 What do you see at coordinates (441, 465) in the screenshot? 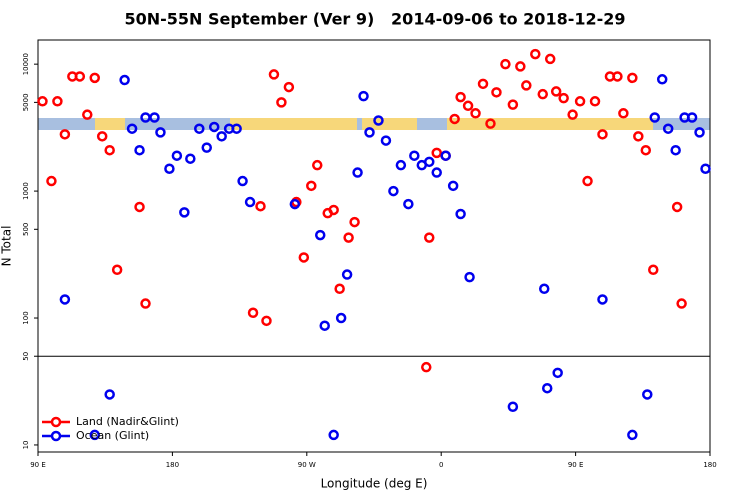
I see `x-tick-label: 0` at bounding box center [441, 465].